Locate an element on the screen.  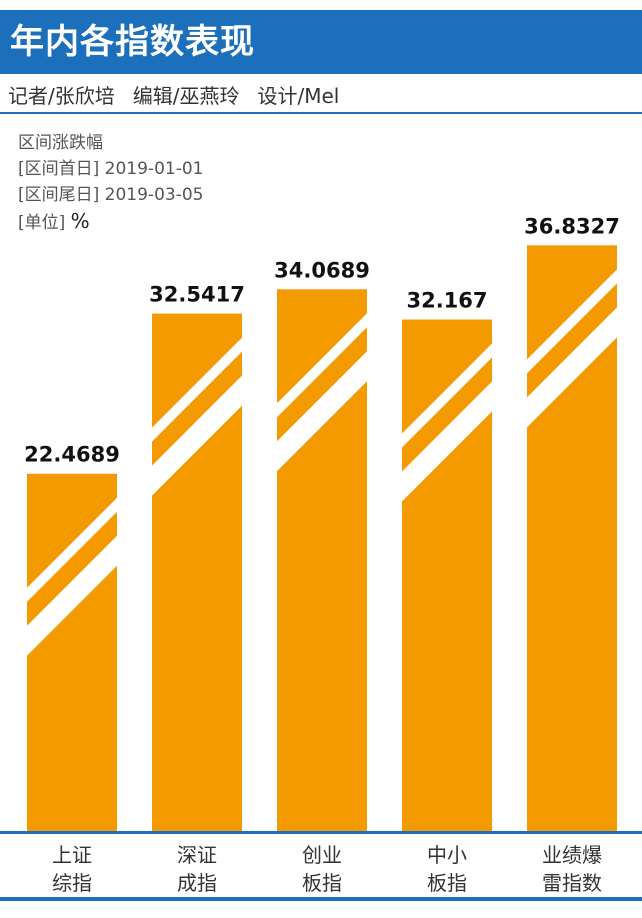
unit-value: % is located at coordinates (80, 221).